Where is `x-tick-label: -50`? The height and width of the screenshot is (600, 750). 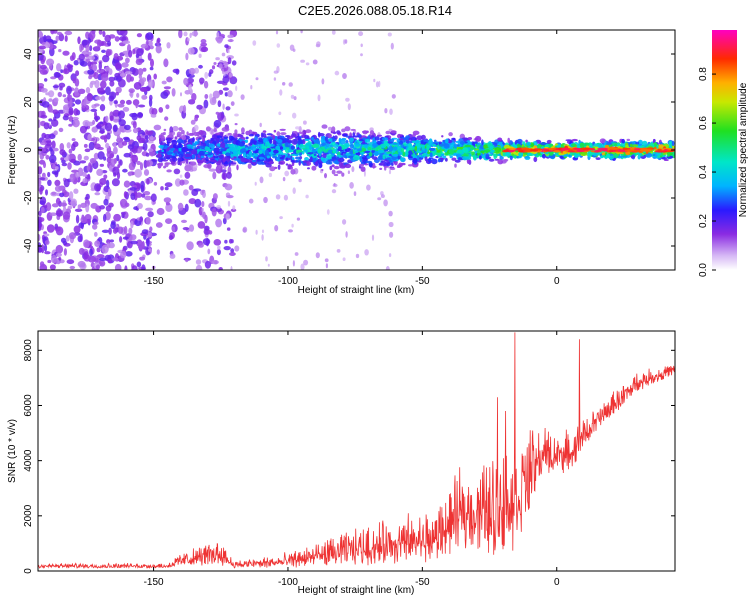
x-tick-label: -50 is located at coordinates (422, 281).